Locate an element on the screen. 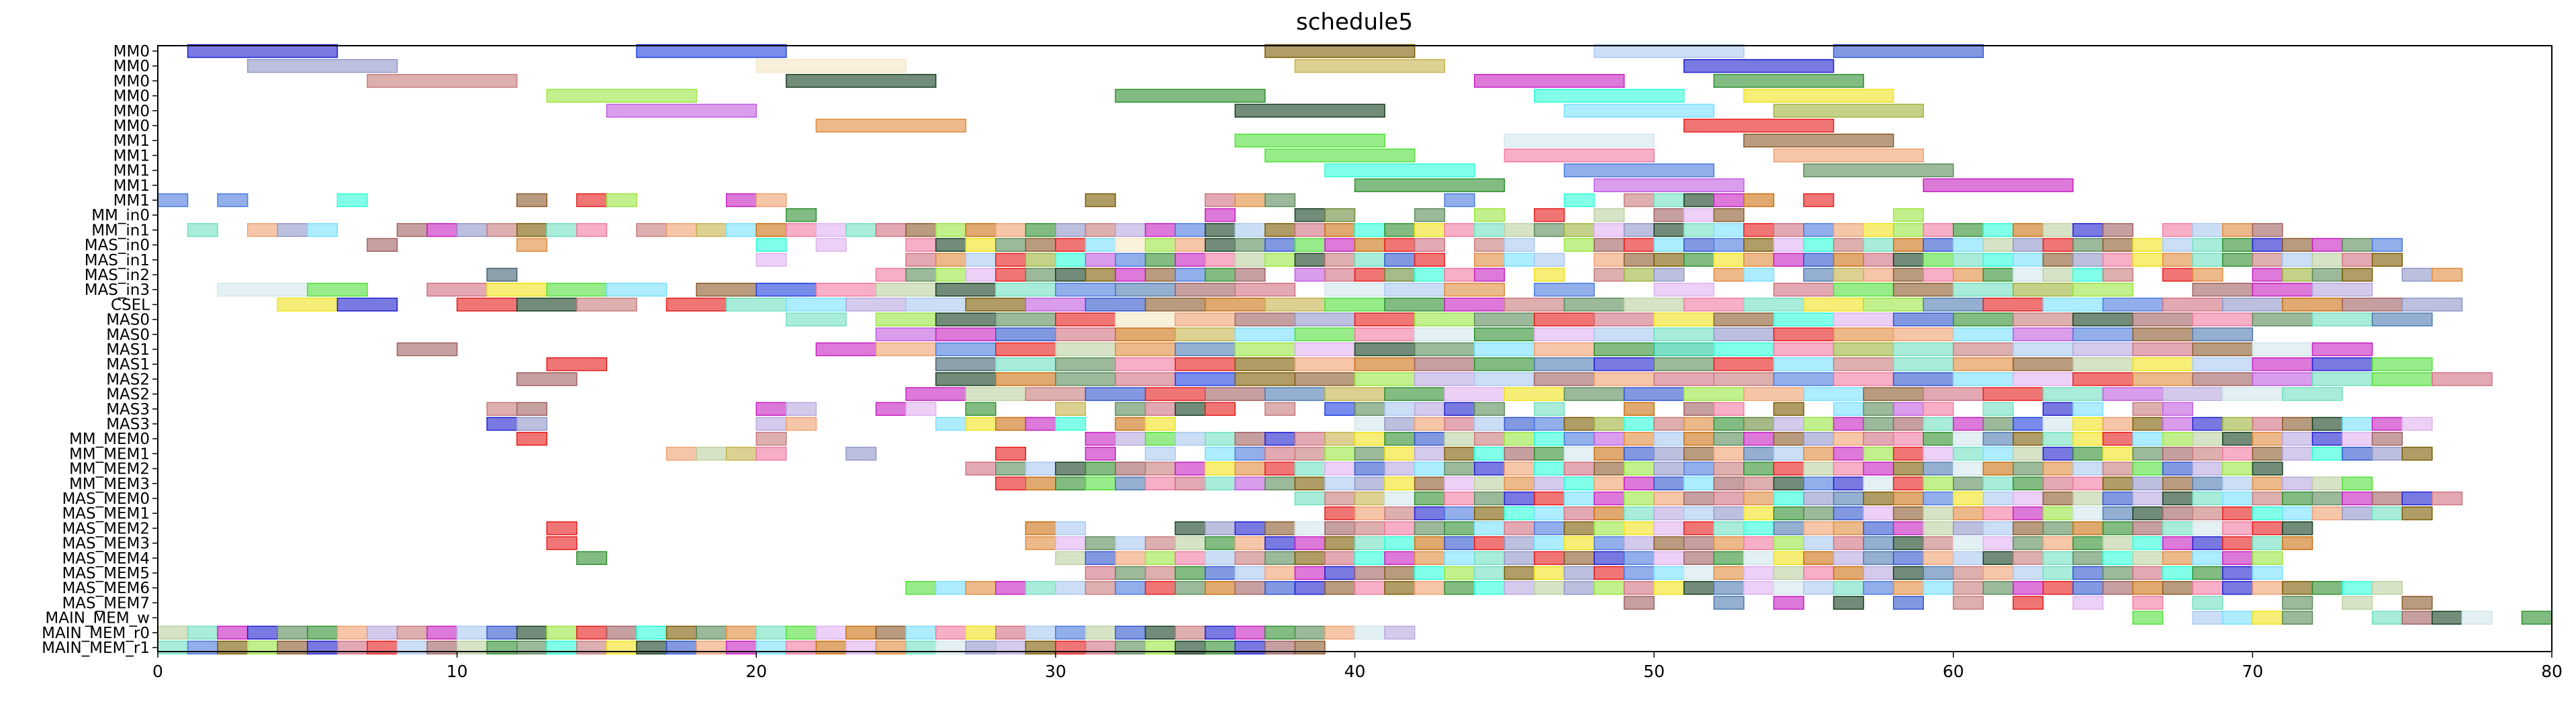 The image size is (2576, 708). y-tick-label: MAS_in0 is located at coordinates (117, 246).